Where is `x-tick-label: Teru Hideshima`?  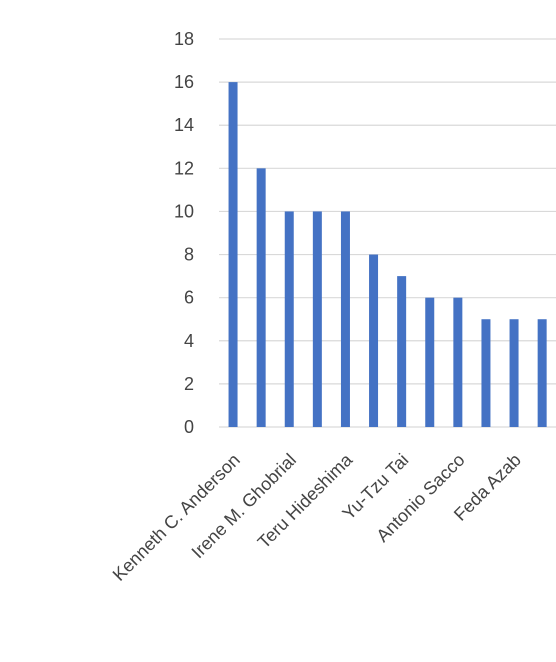 x-tick-label: Teru Hideshima is located at coordinates (305, 500).